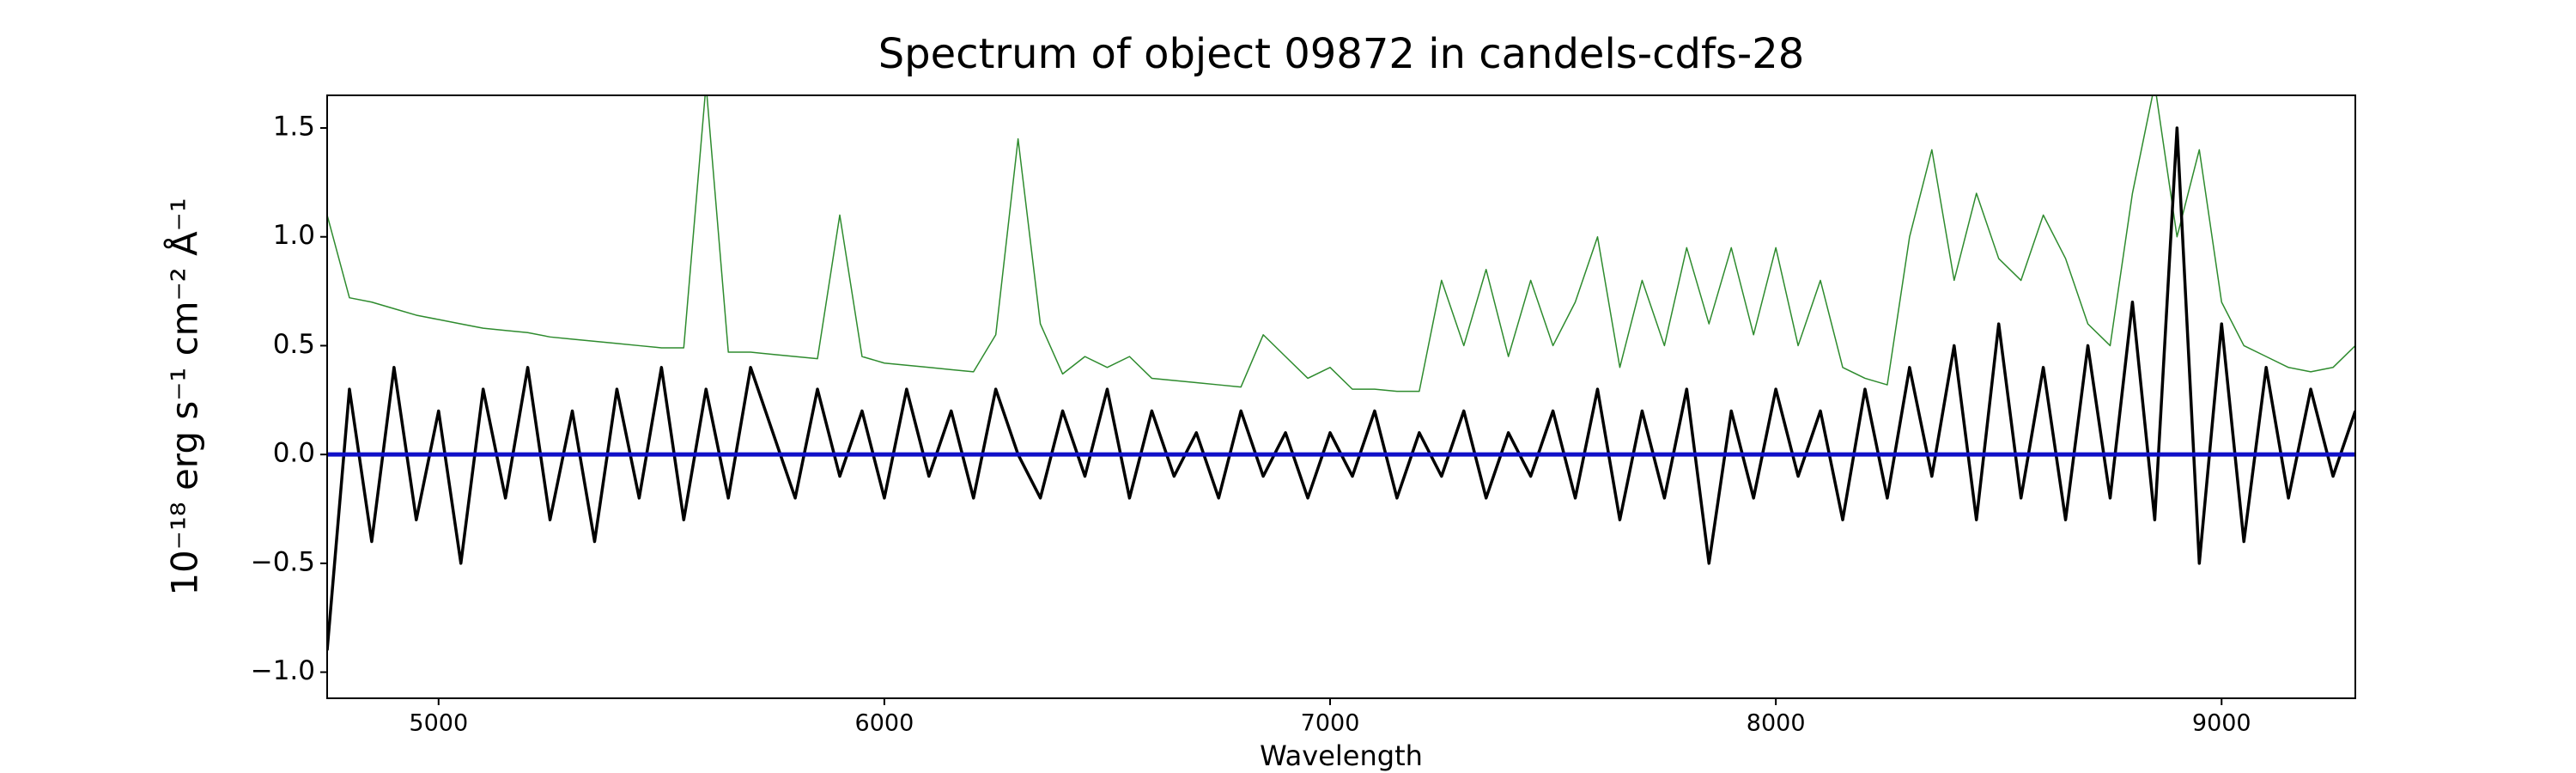  Describe the element at coordinates (283, 561) in the screenshot. I see `y-tick-label: −0.5` at that location.